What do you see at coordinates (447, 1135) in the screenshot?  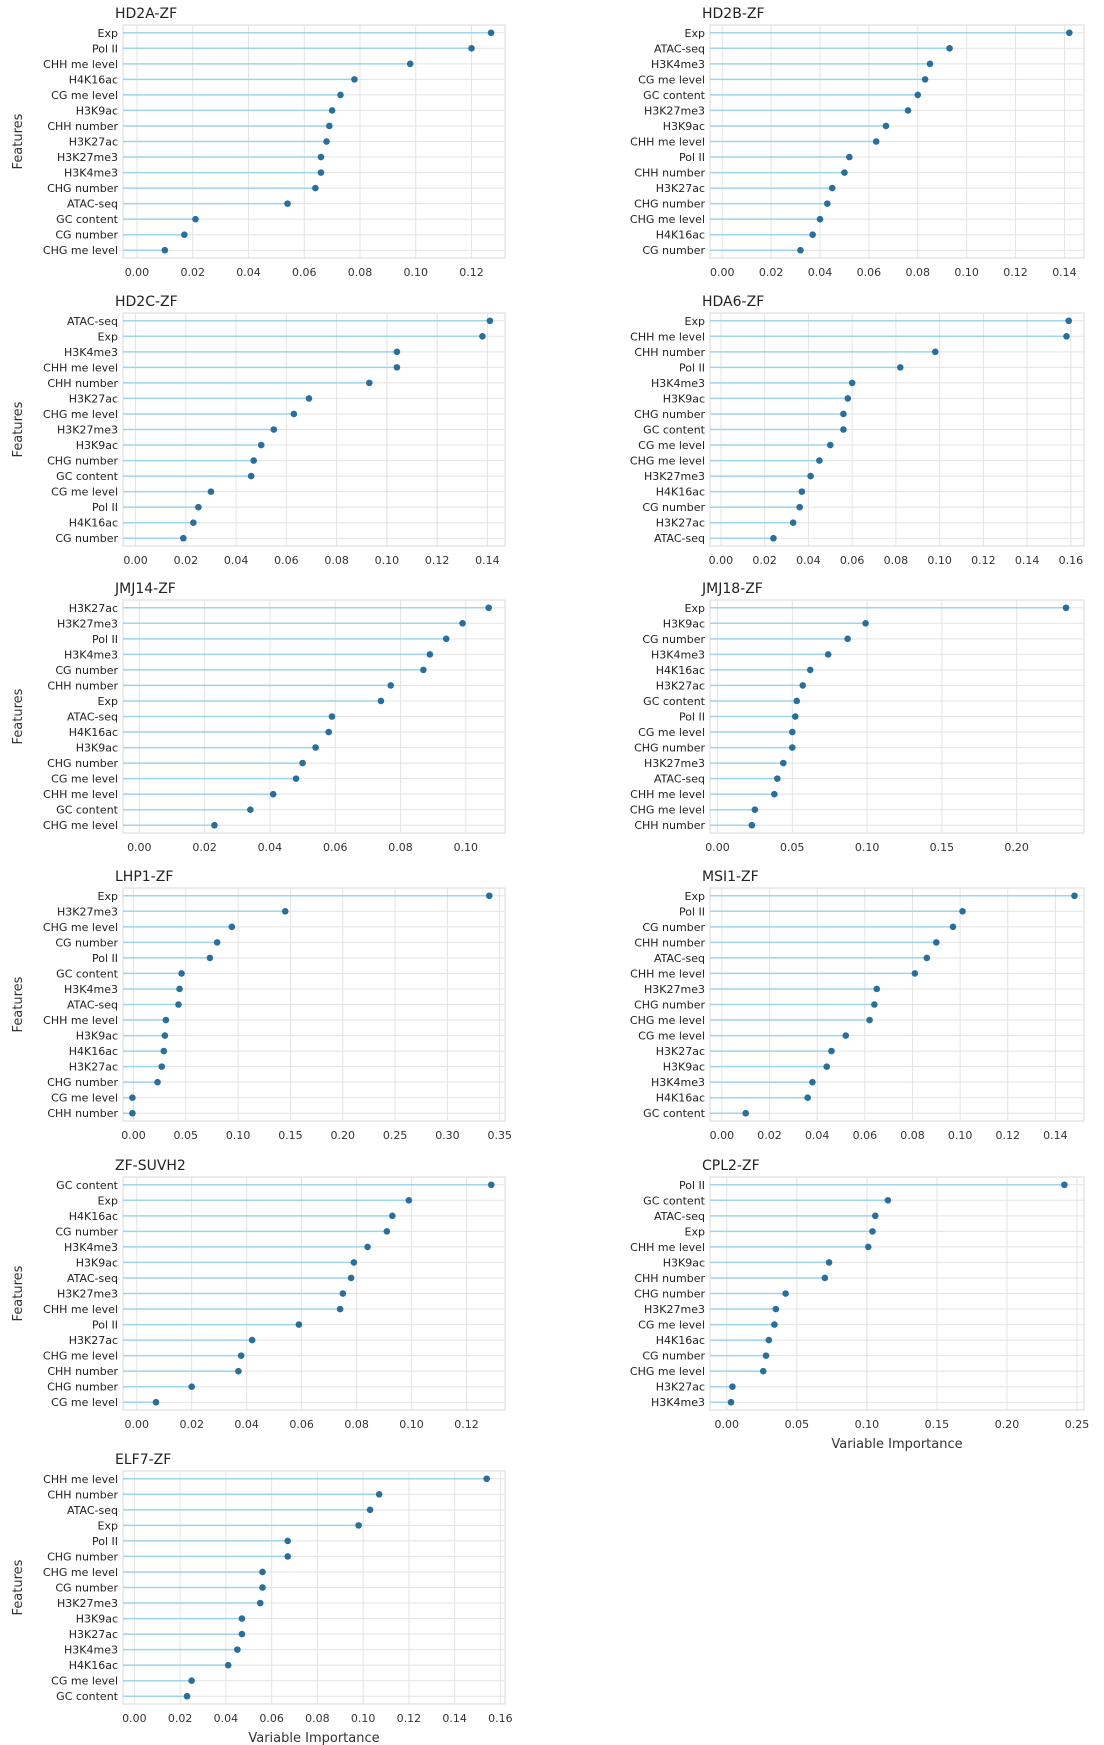 I see `x-tick-label: 0.30` at bounding box center [447, 1135].